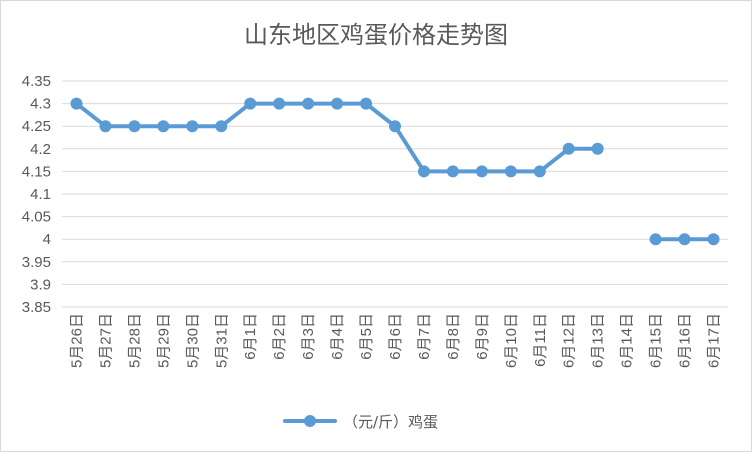  Describe the element at coordinates (376, 35) in the screenshot. I see `chart-title: 山东地区鸡蛋价格走势图` at that location.